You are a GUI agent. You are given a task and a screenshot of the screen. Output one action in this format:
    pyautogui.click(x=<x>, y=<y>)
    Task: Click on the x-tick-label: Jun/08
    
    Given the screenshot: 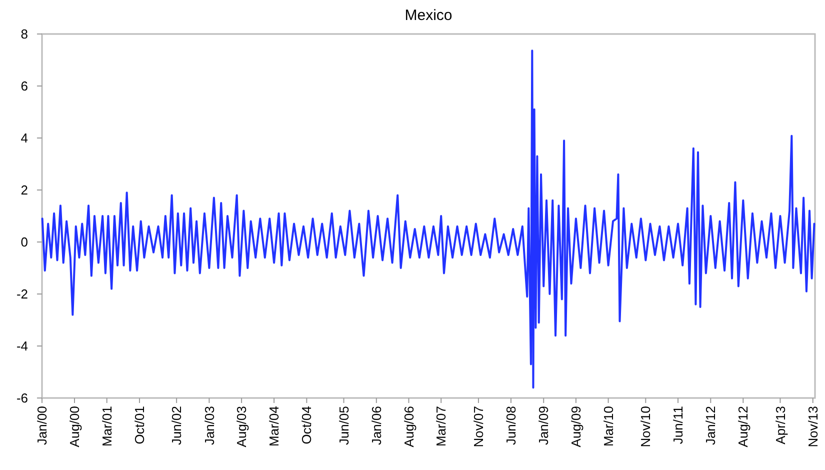 What is the action you would take?
    pyautogui.click(x=511, y=426)
    